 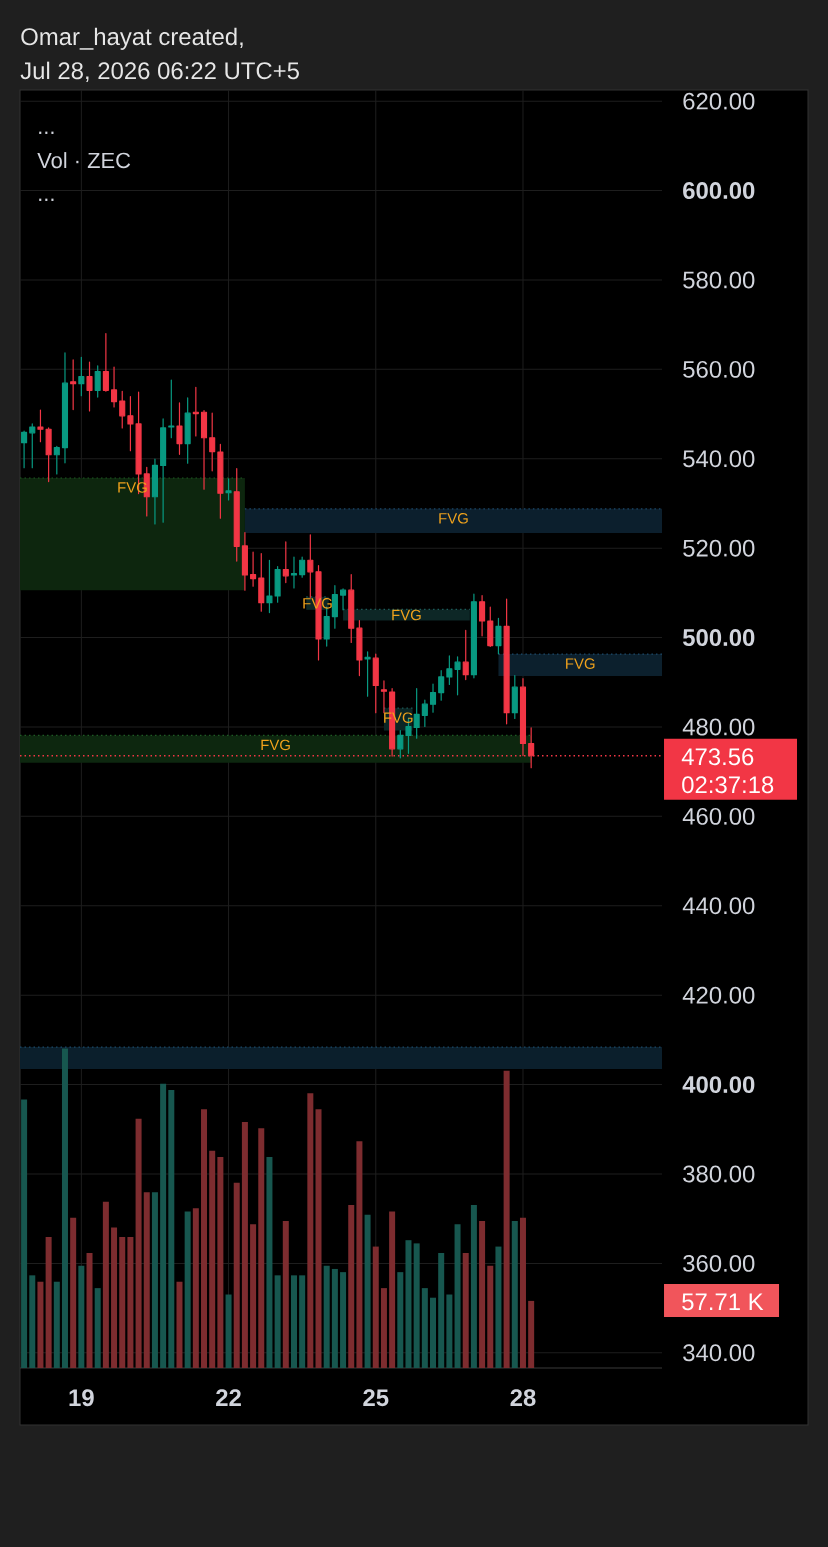 I want to click on text: 02:37:18, so click(x=728, y=785).